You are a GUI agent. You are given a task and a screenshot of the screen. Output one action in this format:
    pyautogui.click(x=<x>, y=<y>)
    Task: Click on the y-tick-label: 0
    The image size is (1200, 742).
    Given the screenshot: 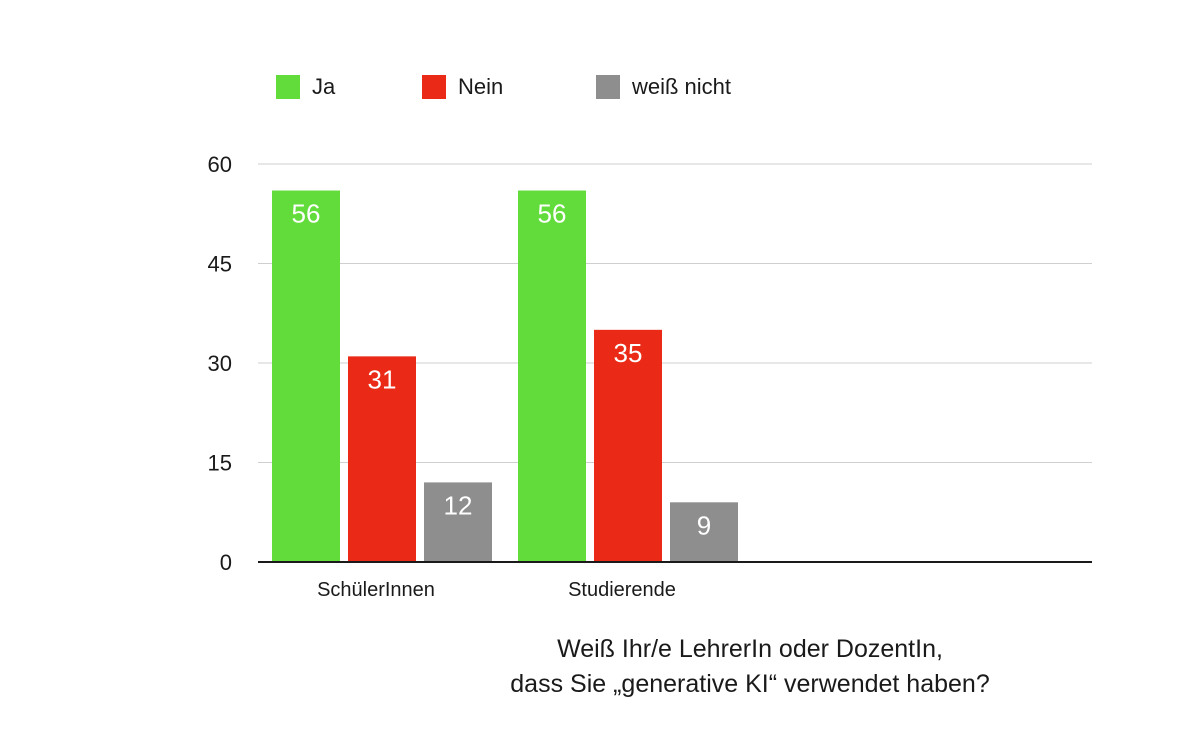 What is the action you would take?
    pyautogui.click(x=226, y=562)
    